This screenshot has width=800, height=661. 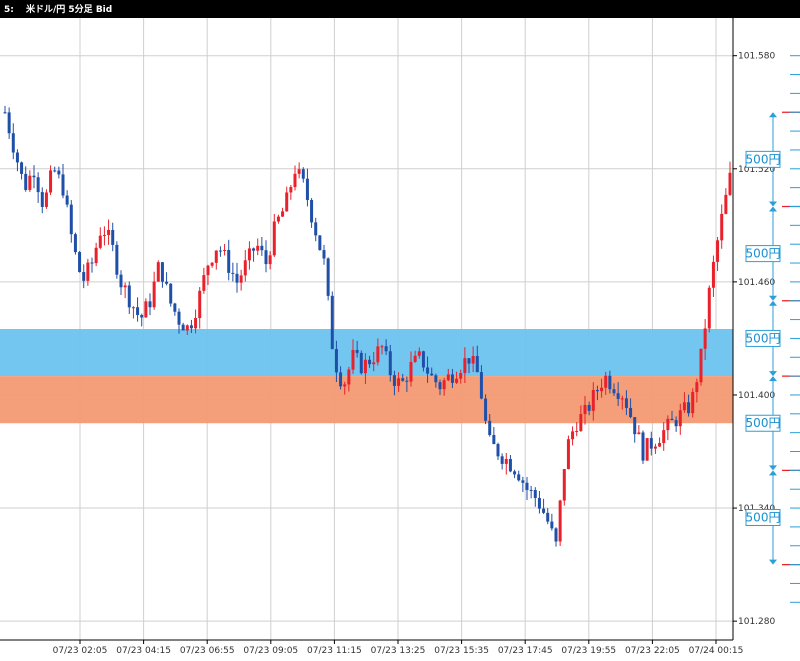 What do you see at coordinates (652, 651) in the screenshot?
I see `time-tick-label: 07/23 22:05` at bounding box center [652, 651].